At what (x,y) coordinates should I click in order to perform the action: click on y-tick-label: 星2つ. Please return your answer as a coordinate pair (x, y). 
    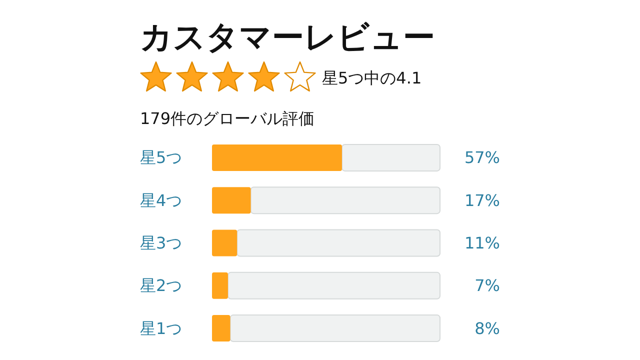
    Looking at the image, I should click on (161, 286).